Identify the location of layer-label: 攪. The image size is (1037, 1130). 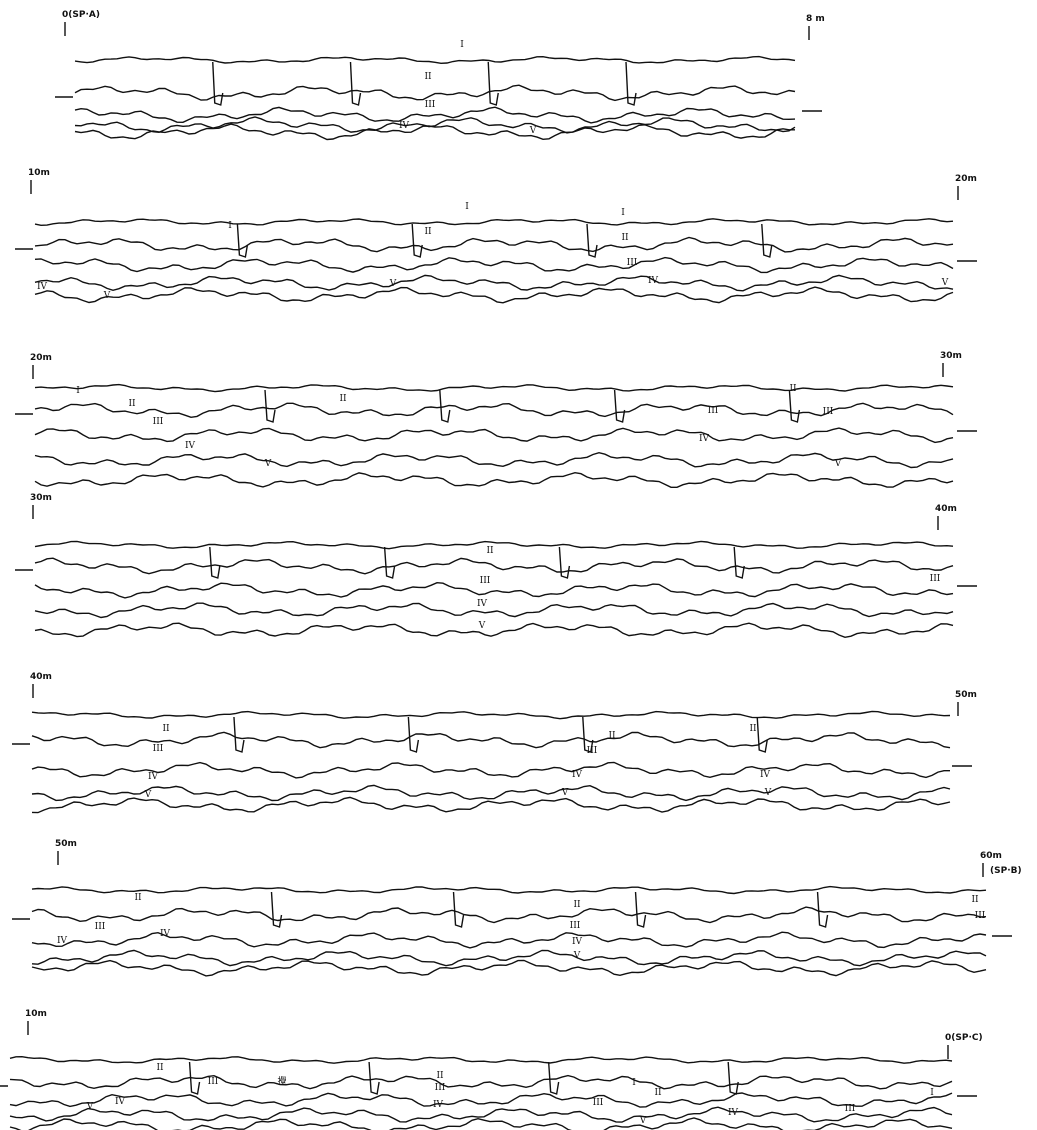
(281, 1081).